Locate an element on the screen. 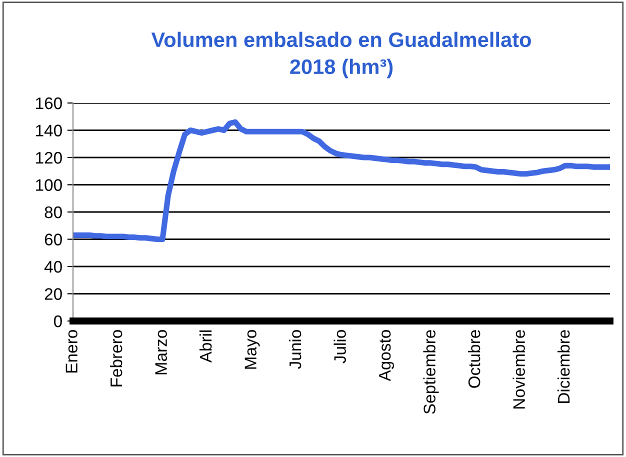 Image resolution: width=626 pixels, height=457 pixels. x-tick-label: Febrero is located at coordinates (116, 358).